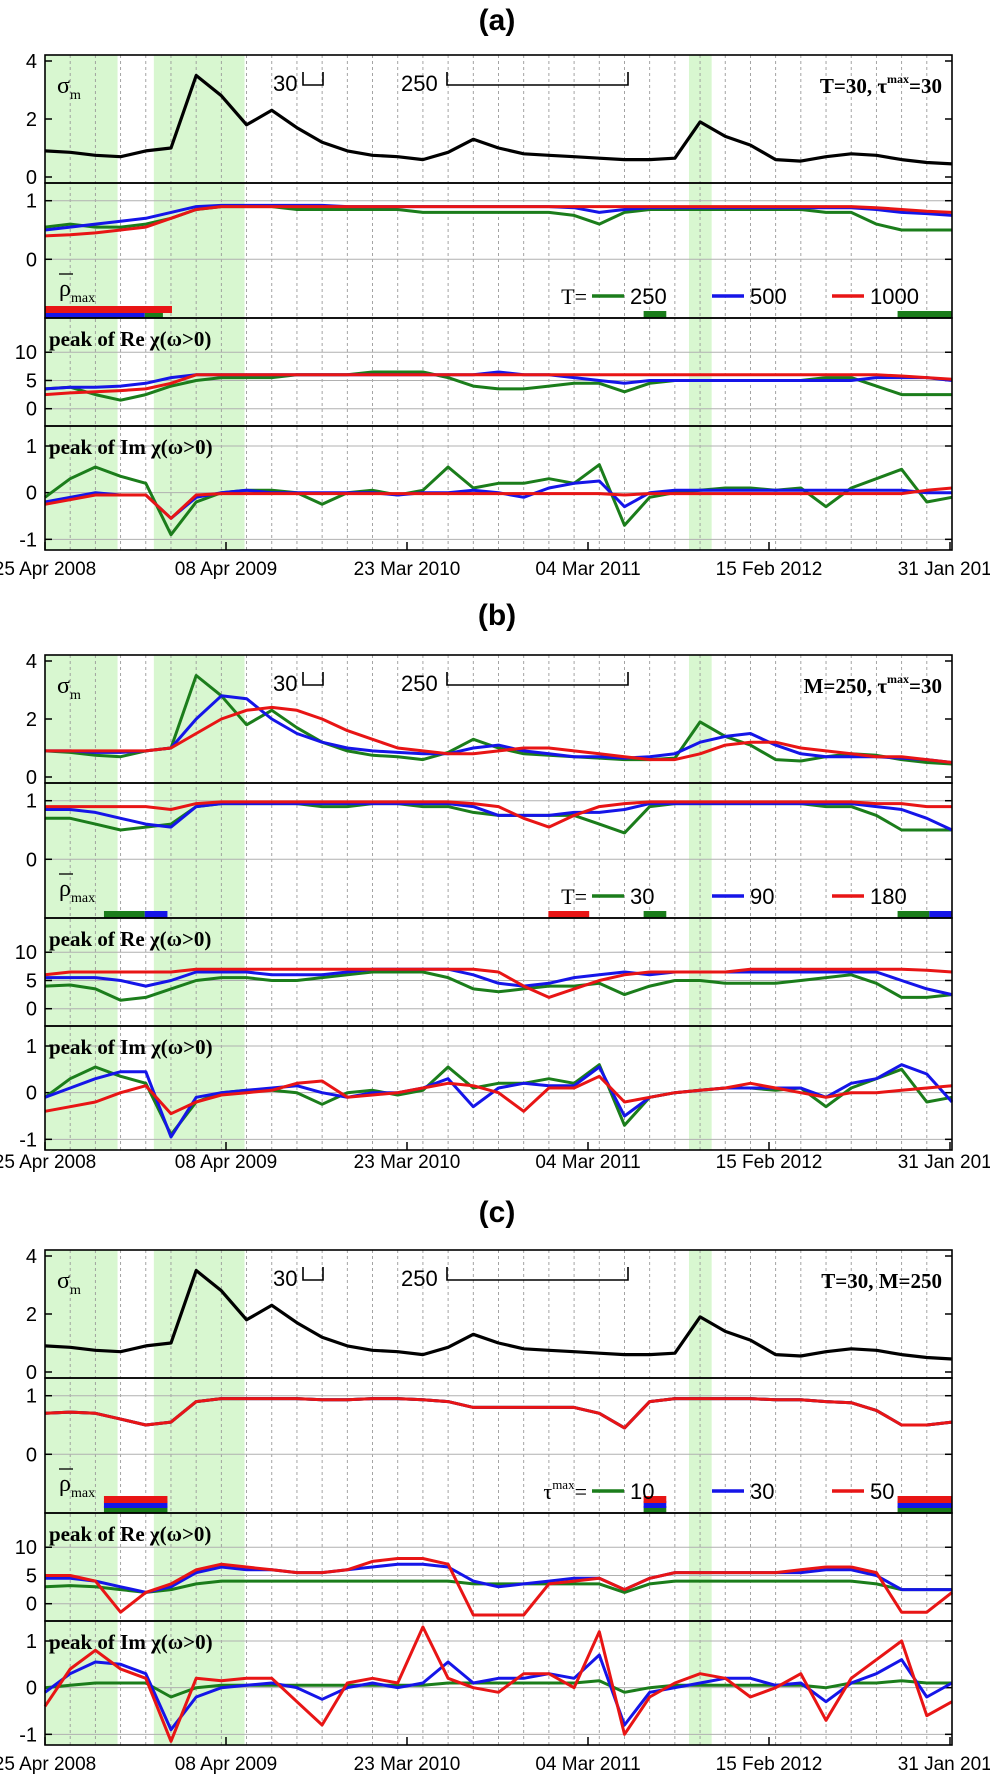 This screenshot has width=990, height=1782. I want to click on params-superscript: max, so click(898, 79).